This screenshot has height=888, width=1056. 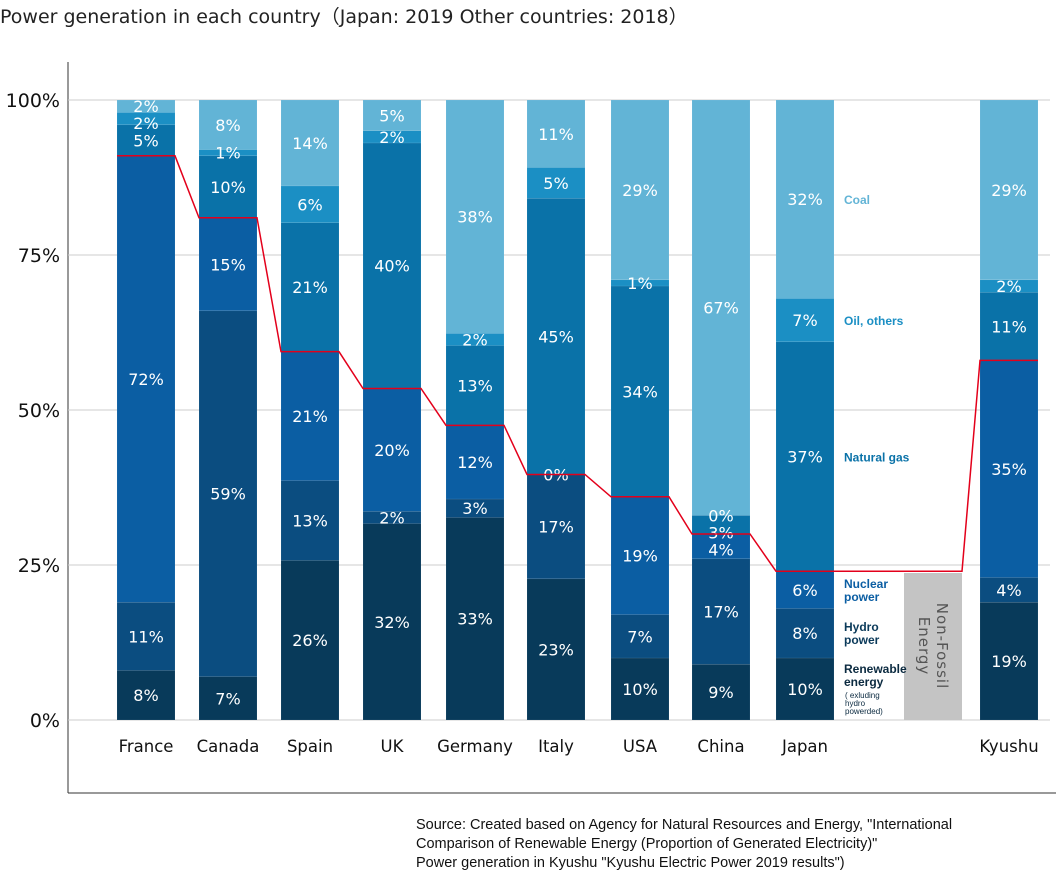 I want to click on data-label: 37%, so click(x=805, y=457).